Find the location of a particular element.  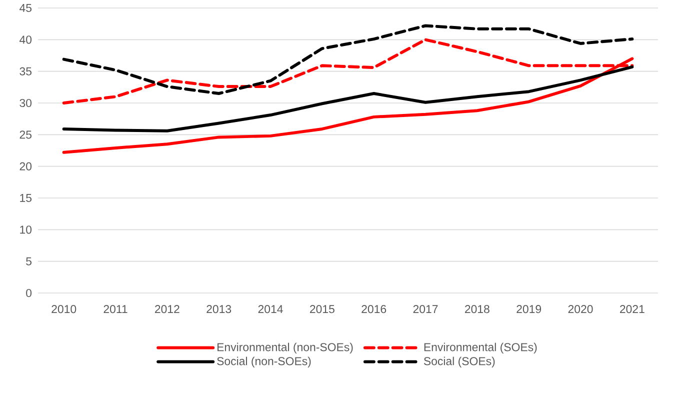

x-tick-label: 2021 is located at coordinates (632, 309).